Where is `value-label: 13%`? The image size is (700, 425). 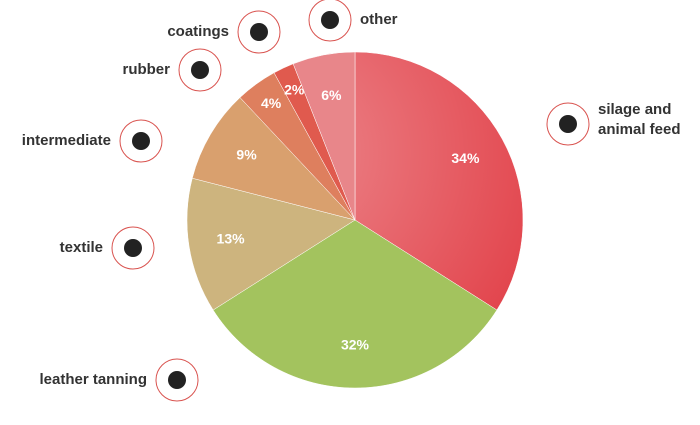
value-label: 13% is located at coordinates (231, 238).